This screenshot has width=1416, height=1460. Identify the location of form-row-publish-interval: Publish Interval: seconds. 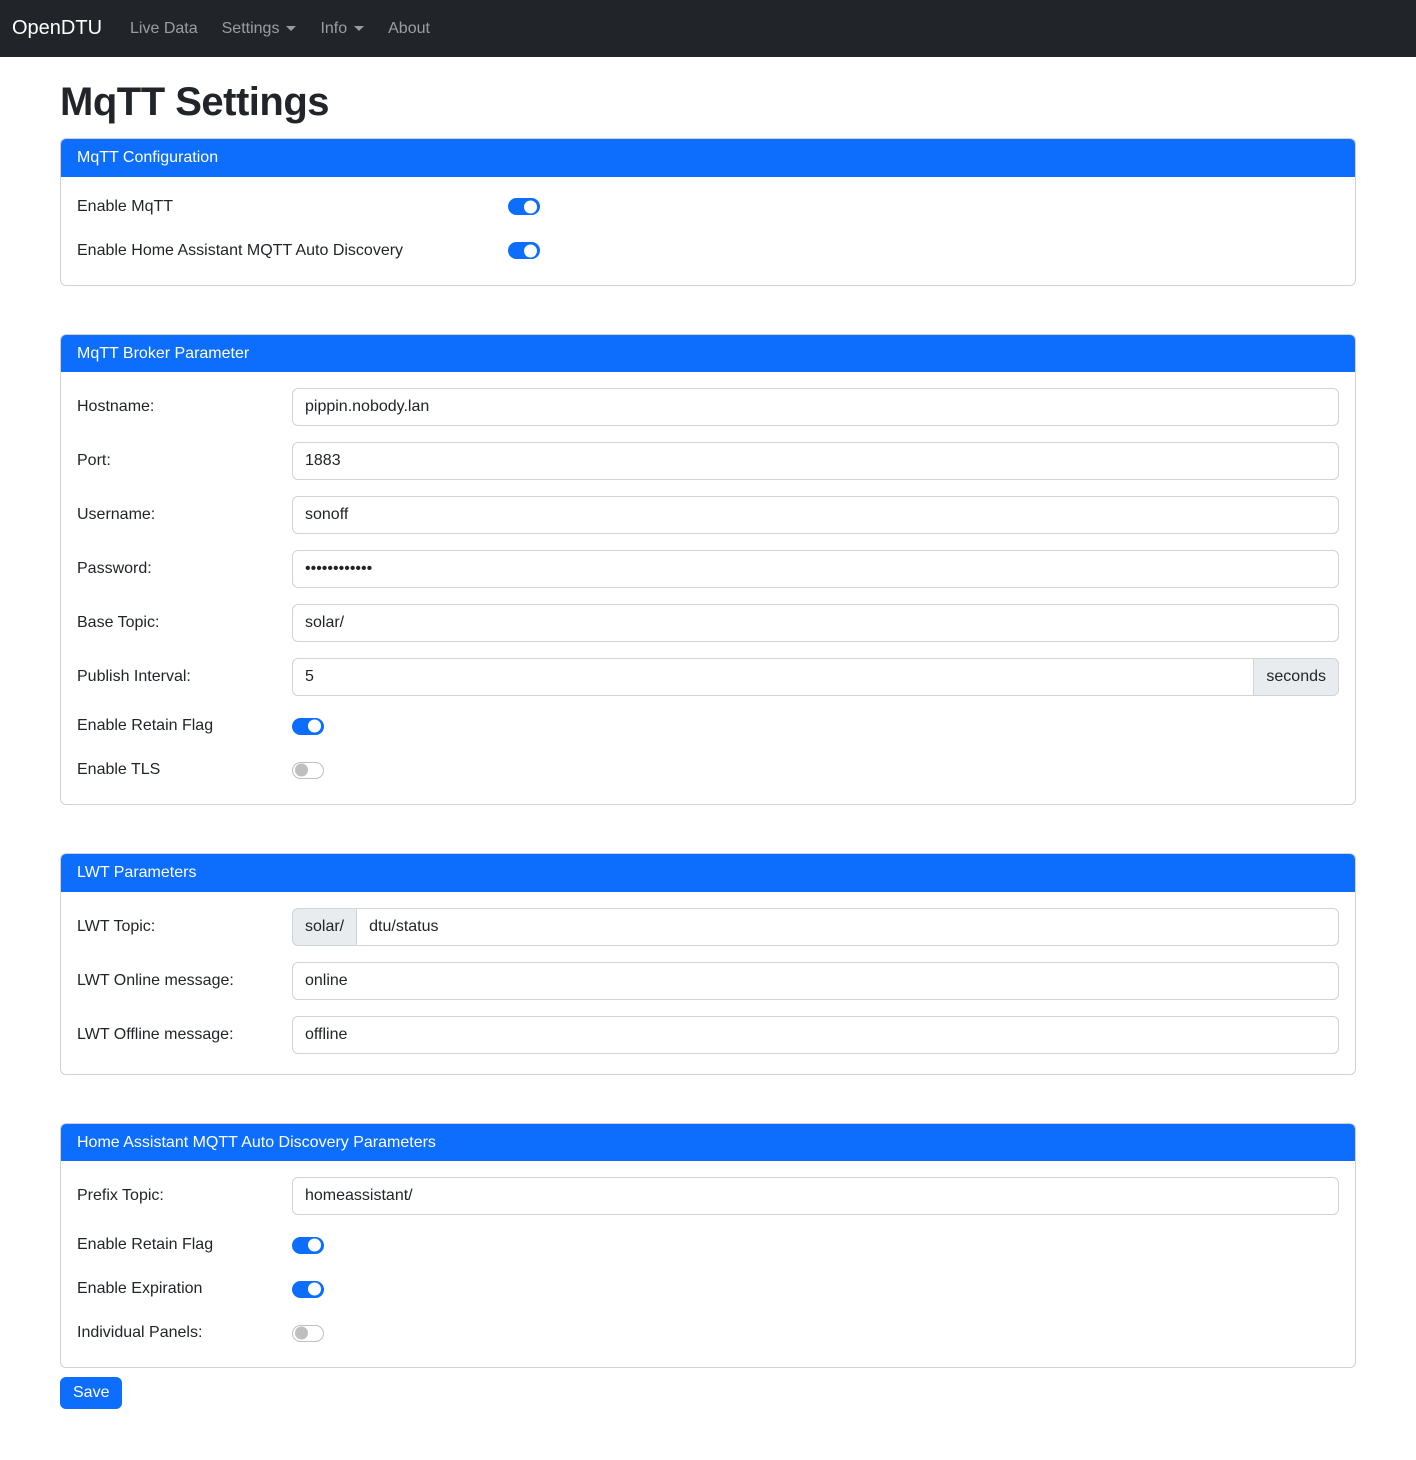
(708, 677).